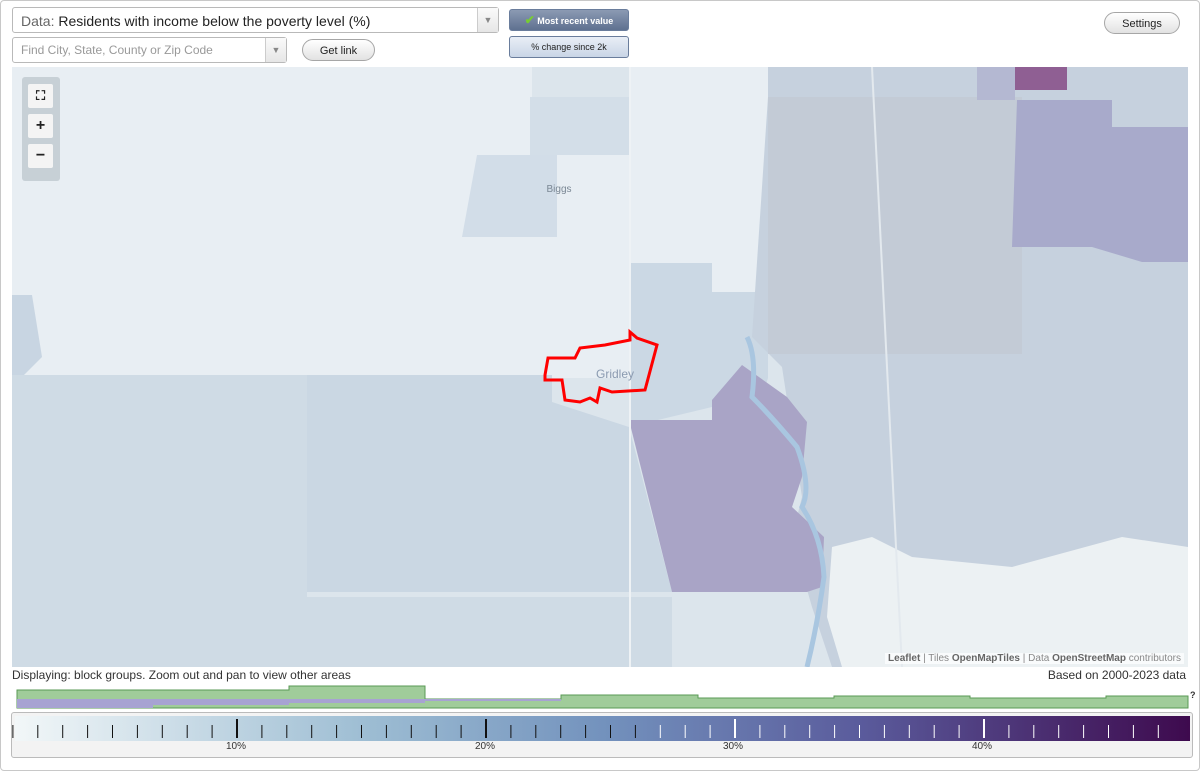 The width and height of the screenshot is (1200, 771). Describe the element at coordinates (785, 501) in the screenshot. I see `river` at that location.